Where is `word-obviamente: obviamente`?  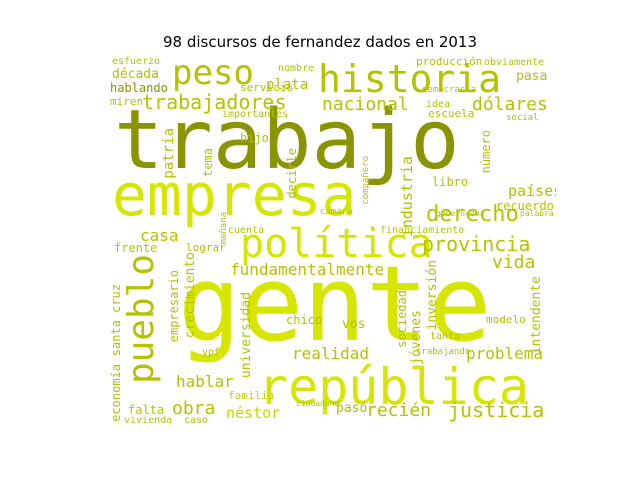 word-obviamente: obviamente is located at coordinates (514, 62).